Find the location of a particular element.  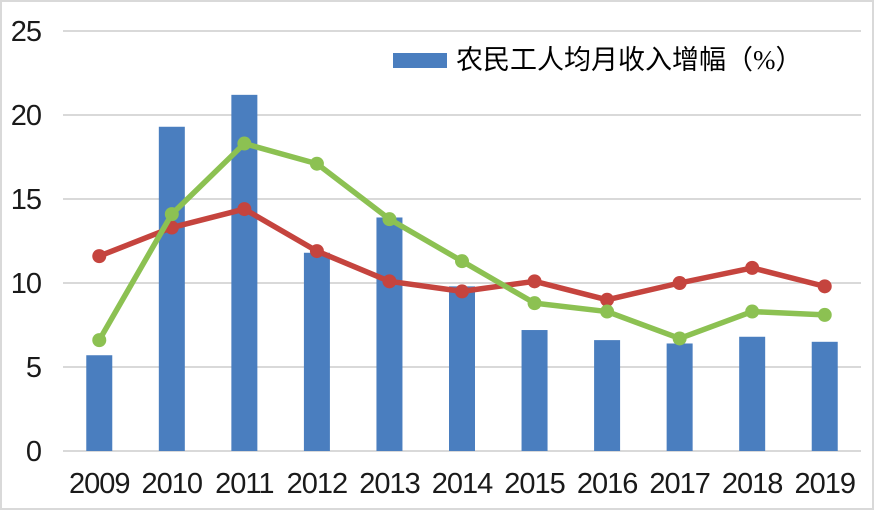

x-axis-tick-label: 2015 is located at coordinates (534, 484).